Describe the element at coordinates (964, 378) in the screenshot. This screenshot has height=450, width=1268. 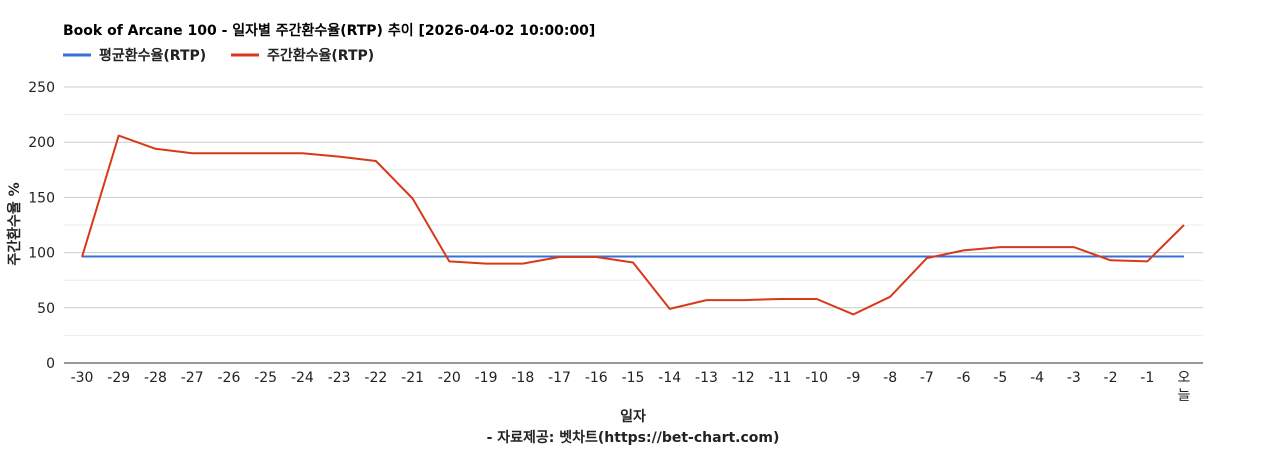
I see `x-tick-label: -6` at that location.